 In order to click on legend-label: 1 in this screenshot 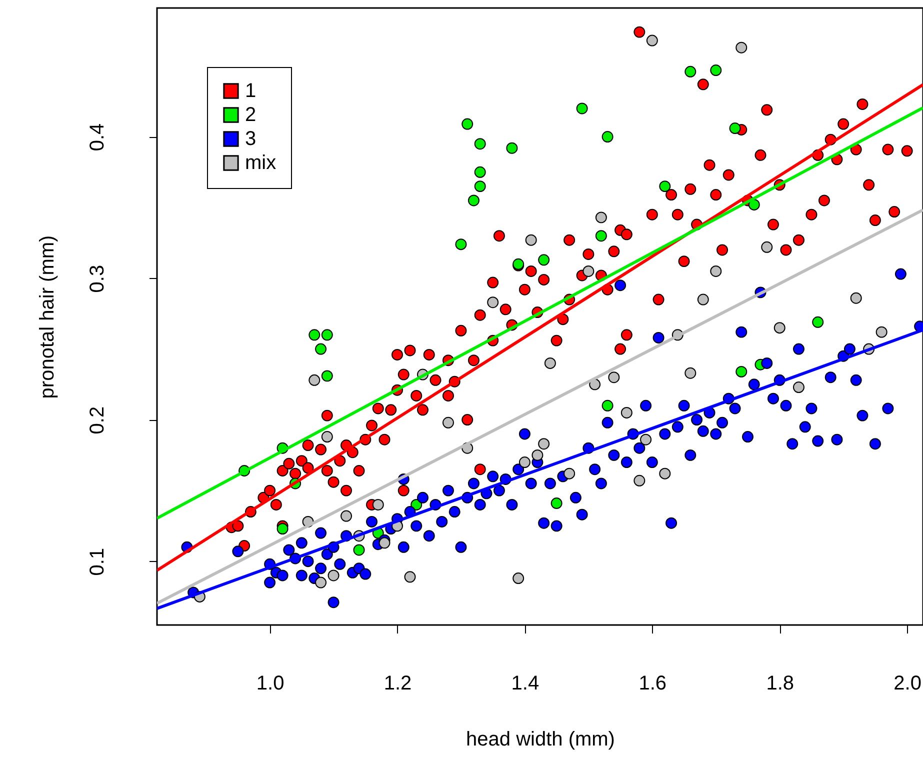, I will do `click(250, 91)`.